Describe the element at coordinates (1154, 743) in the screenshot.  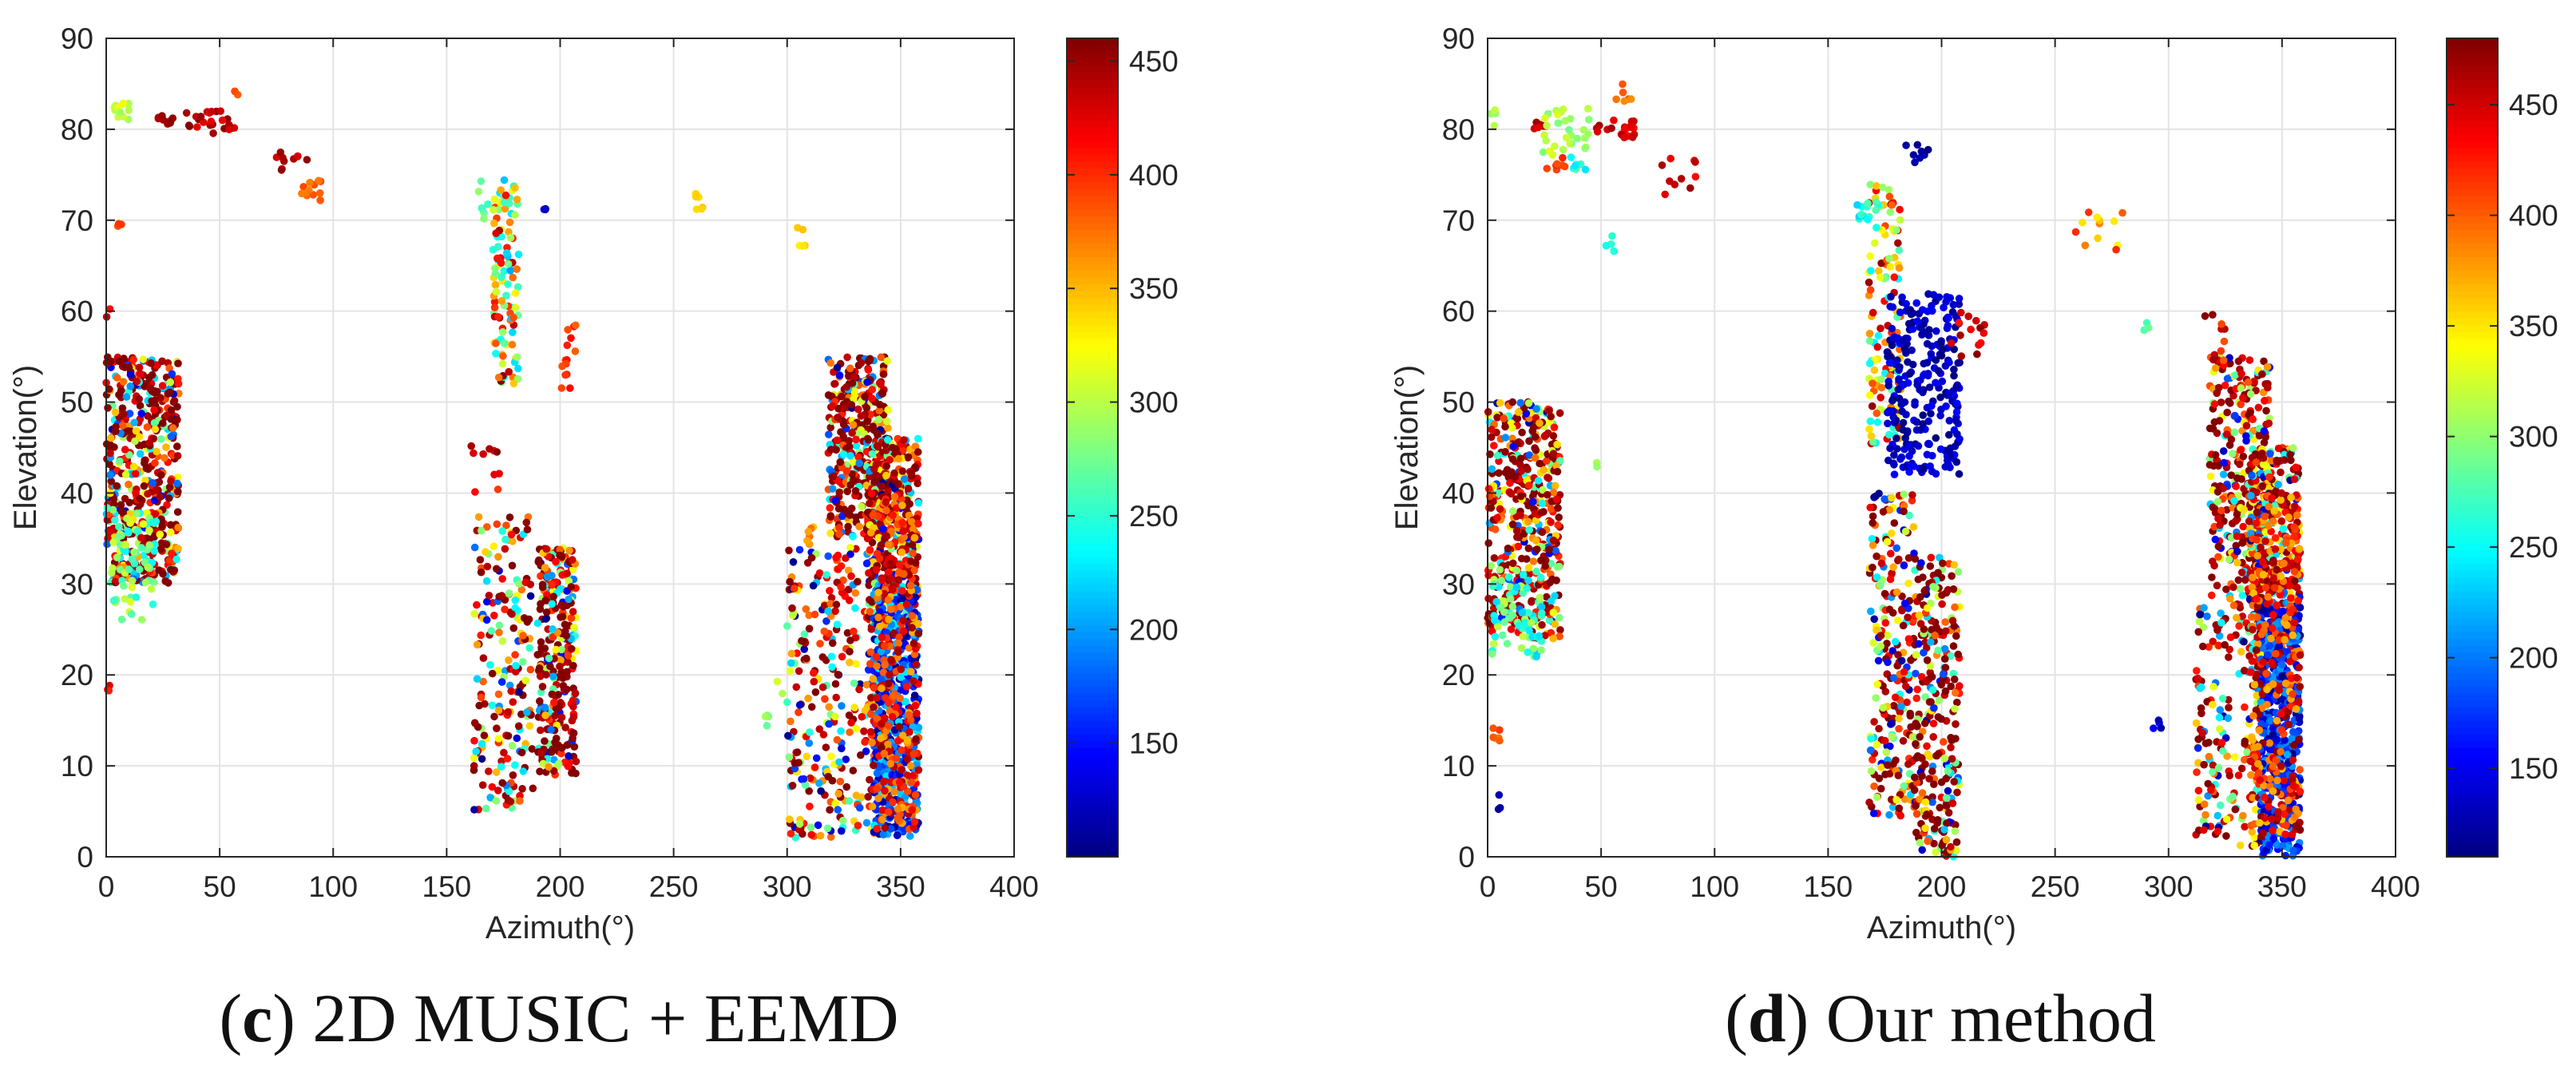
I see `colorbar-tick-label: 150` at that location.